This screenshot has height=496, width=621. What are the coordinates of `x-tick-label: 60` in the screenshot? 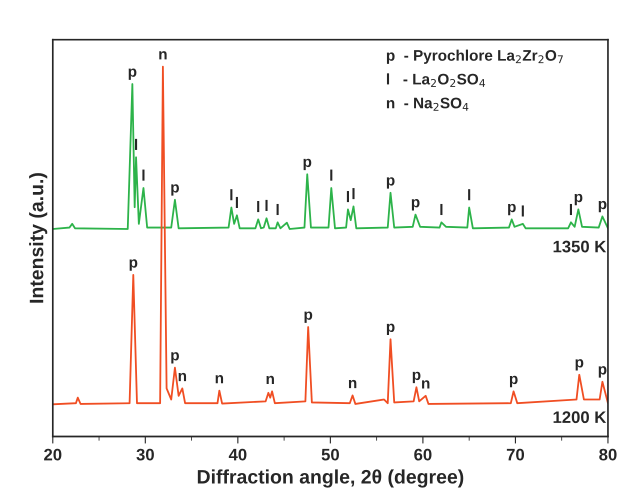 It's located at (423, 454).